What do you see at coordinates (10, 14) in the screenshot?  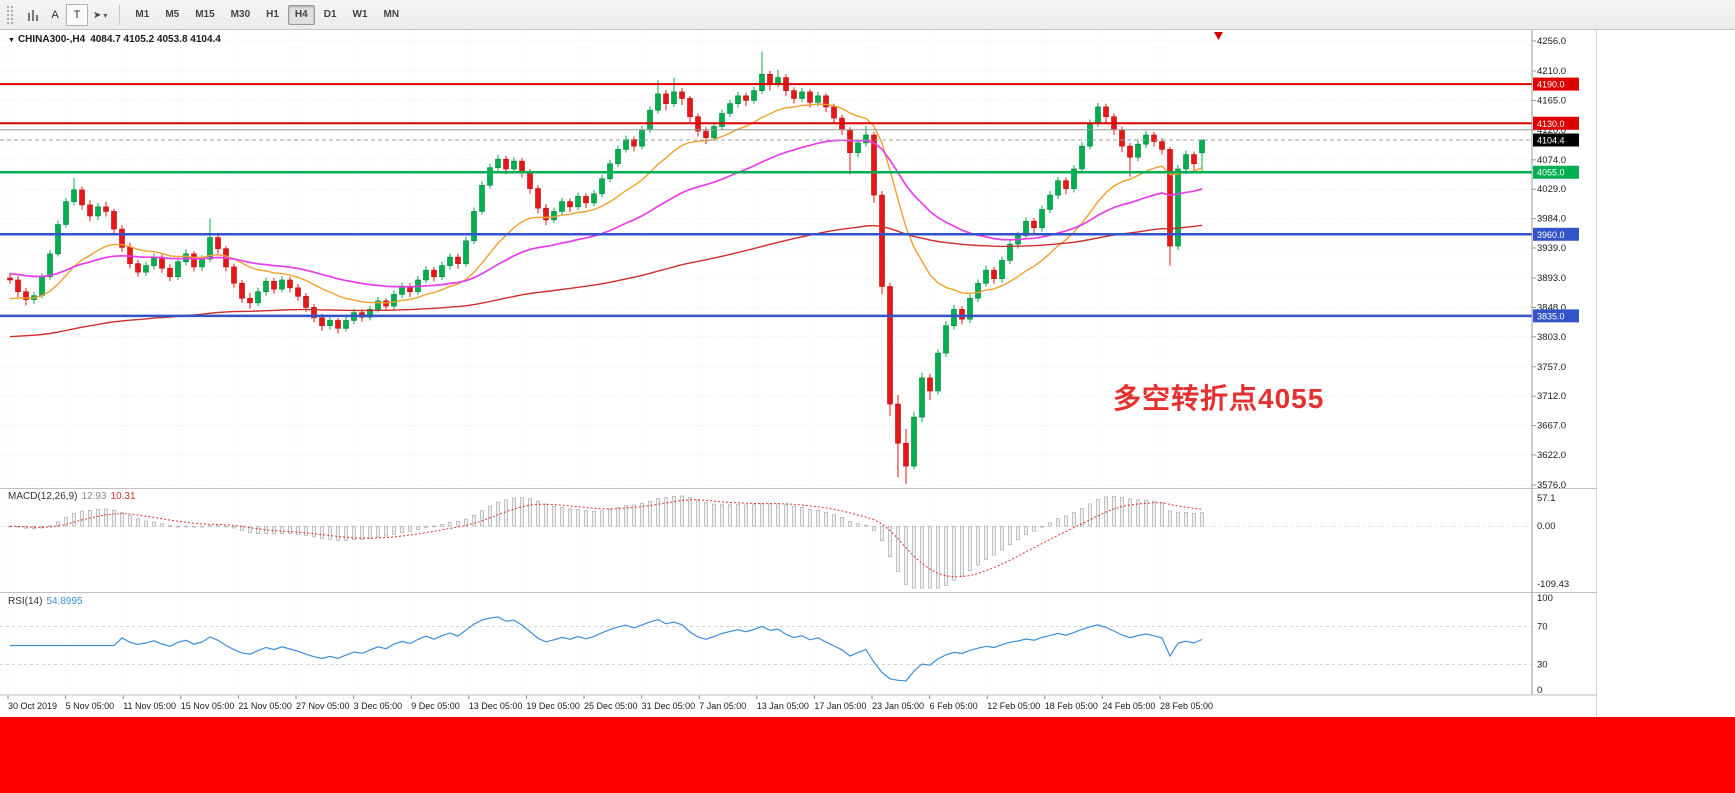 I see `toolbar-grip` at bounding box center [10, 14].